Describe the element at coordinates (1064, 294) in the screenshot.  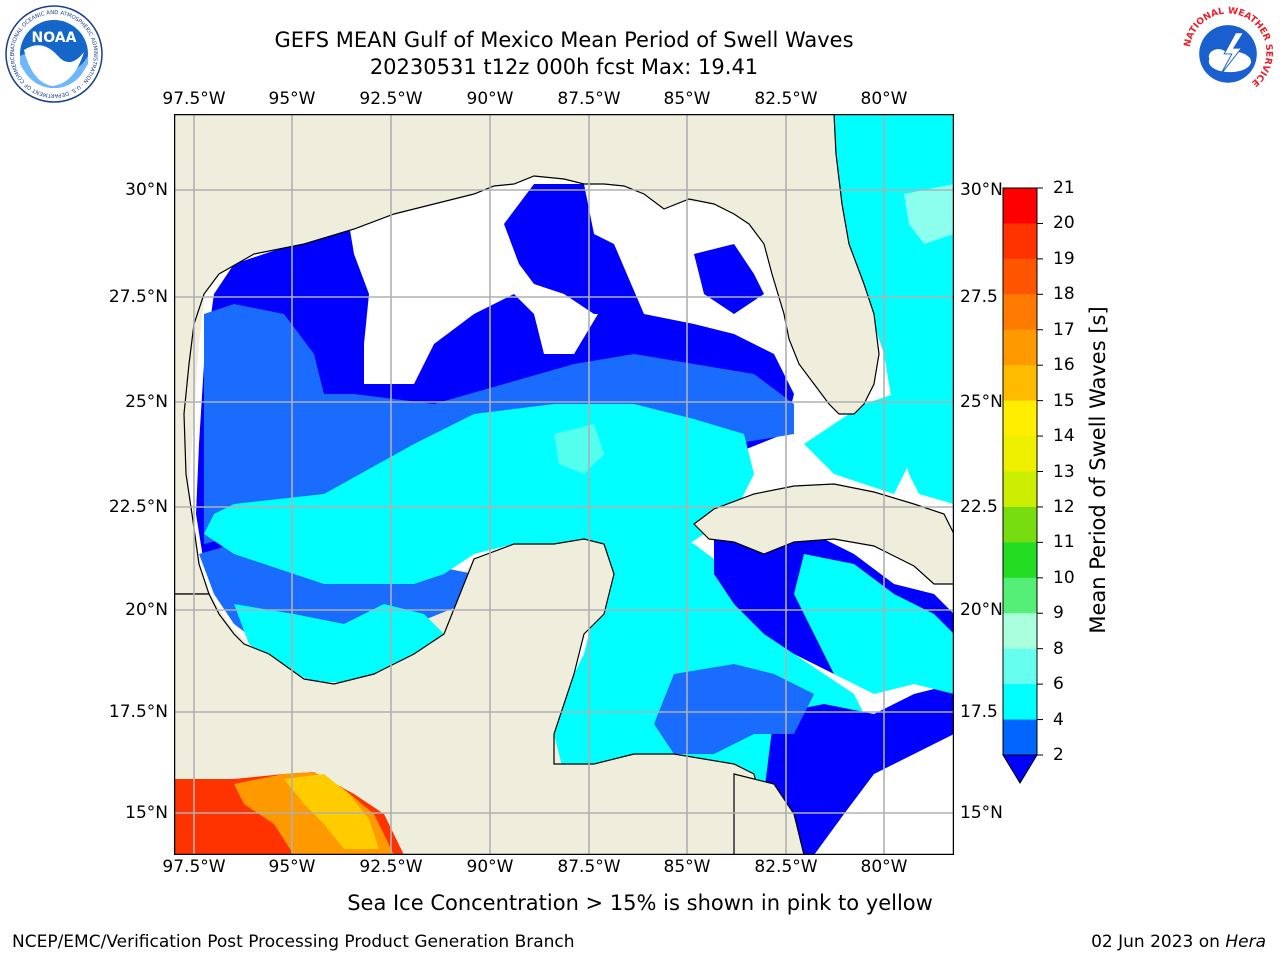
I see `colorbar-tick-label: 18` at that location.